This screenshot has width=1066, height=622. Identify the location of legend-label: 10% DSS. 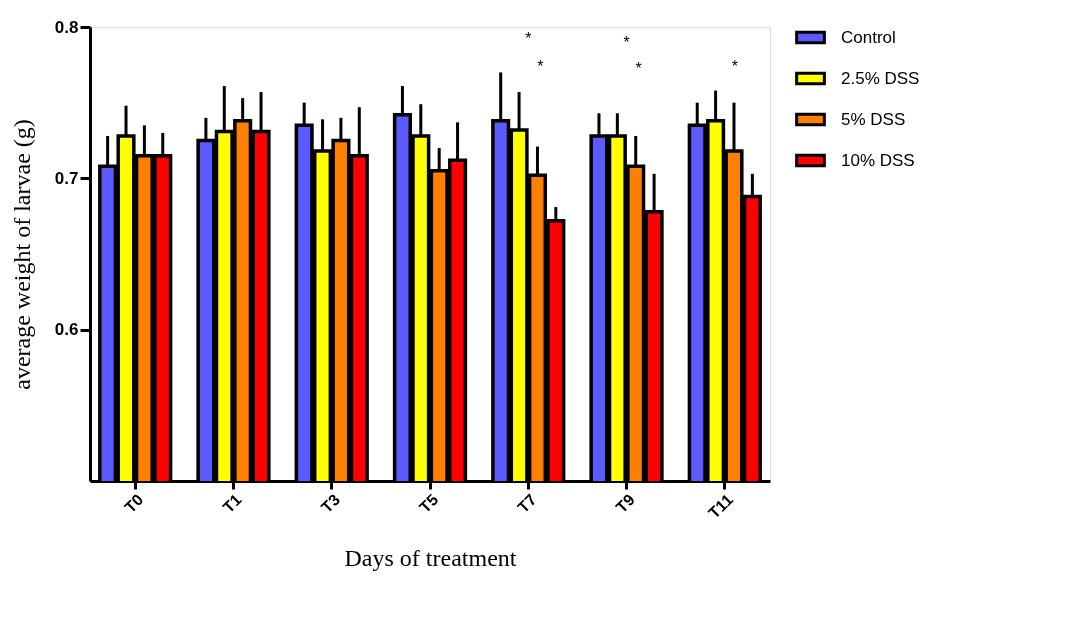
(878, 160).